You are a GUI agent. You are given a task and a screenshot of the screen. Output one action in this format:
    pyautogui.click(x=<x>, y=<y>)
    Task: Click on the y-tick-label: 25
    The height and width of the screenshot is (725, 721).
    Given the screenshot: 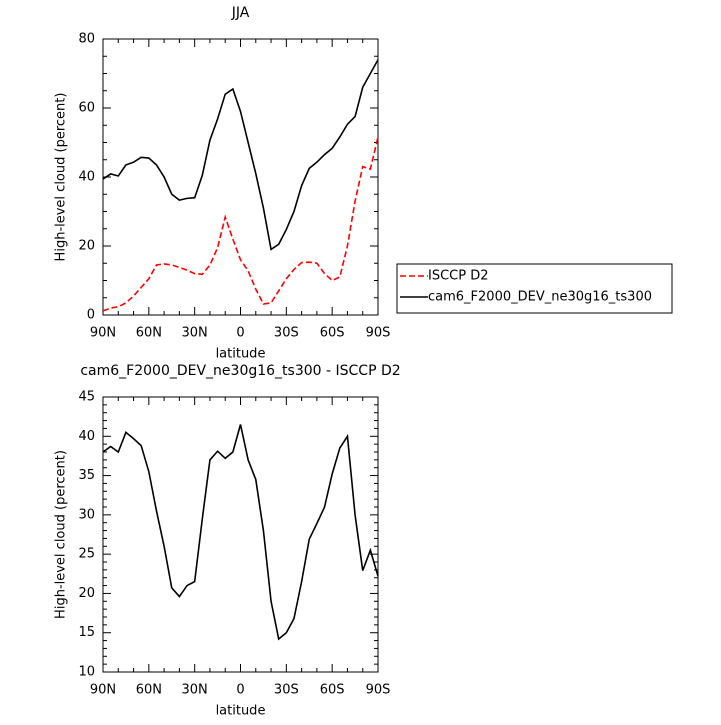 What is the action you would take?
    pyautogui.click(x=86, y=554)
    